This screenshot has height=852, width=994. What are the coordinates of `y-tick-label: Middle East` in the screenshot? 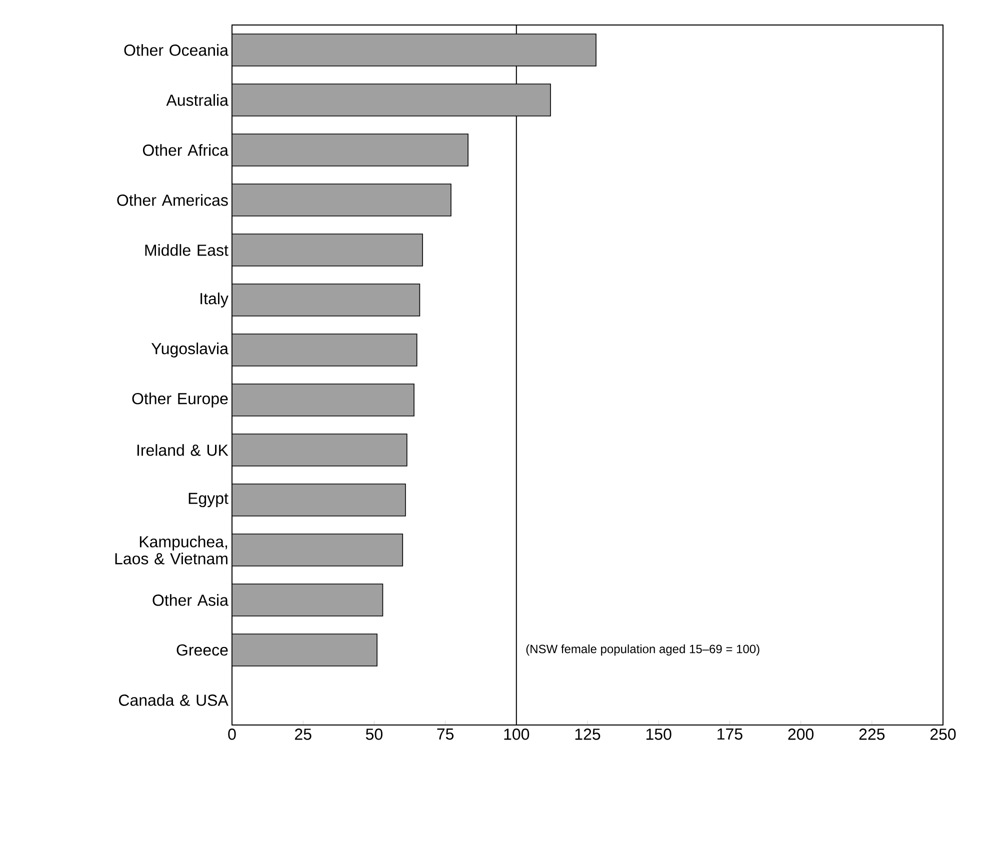 It's located at (186, 250).